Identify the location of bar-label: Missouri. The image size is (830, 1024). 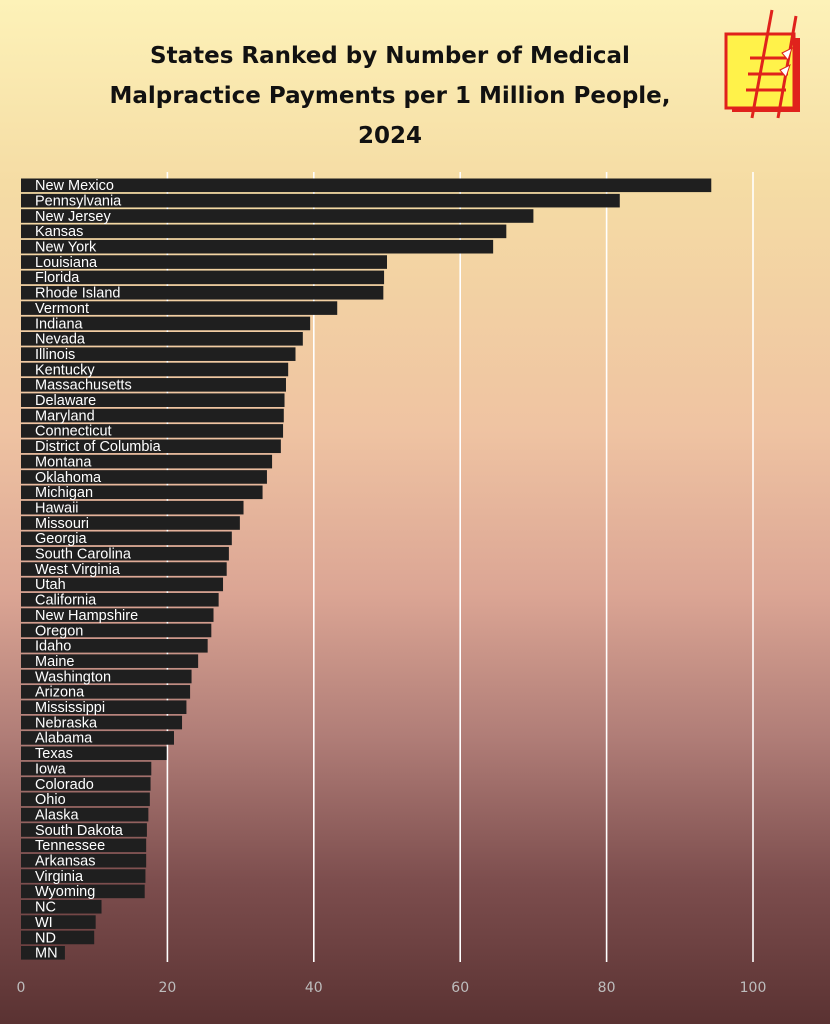
(62, 524).